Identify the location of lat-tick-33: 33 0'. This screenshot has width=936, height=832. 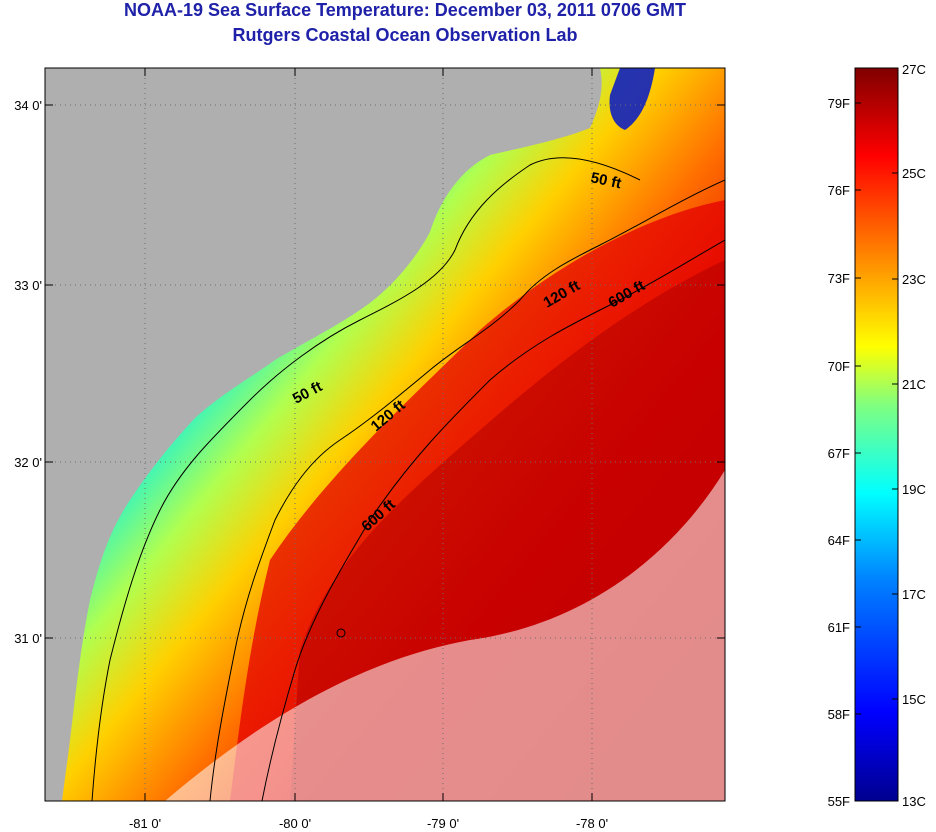
(28, 285).